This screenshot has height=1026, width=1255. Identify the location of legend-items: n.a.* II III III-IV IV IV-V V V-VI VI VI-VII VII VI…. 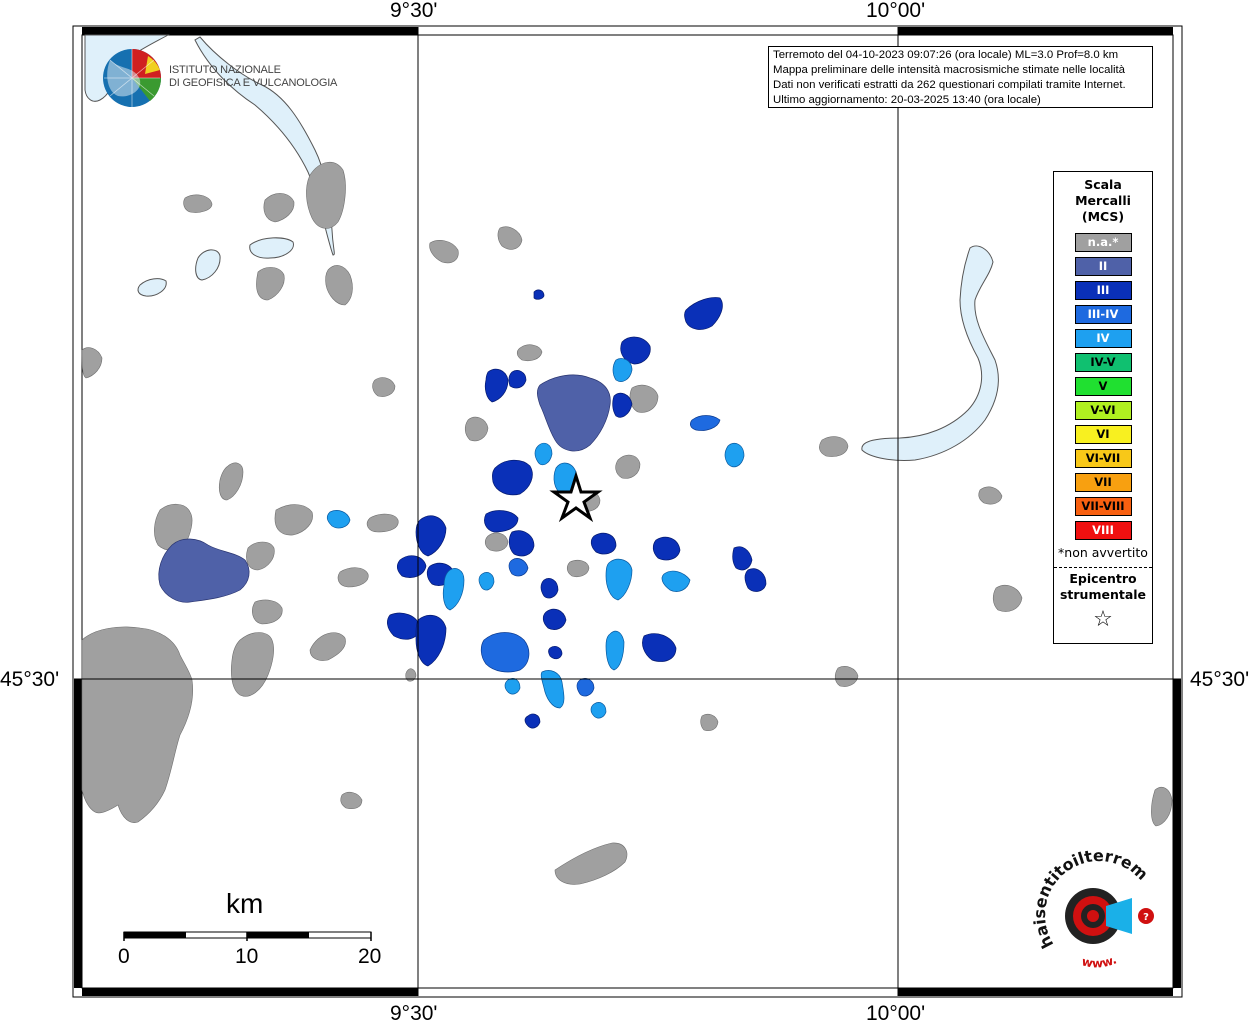
(1103, 386).